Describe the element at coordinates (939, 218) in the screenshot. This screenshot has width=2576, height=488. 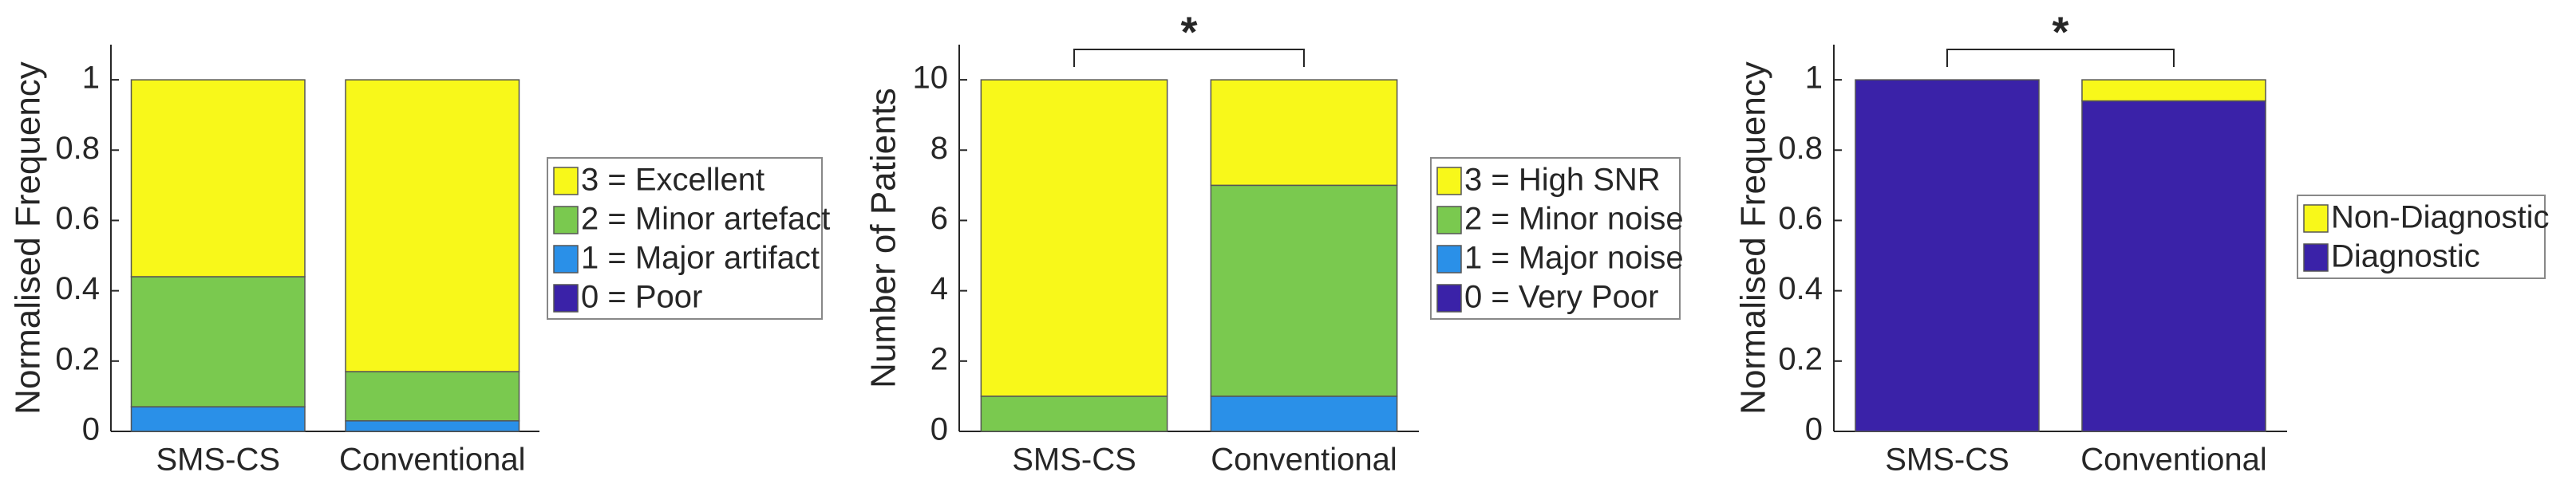
I see `y-tick-label: 6` at that location.